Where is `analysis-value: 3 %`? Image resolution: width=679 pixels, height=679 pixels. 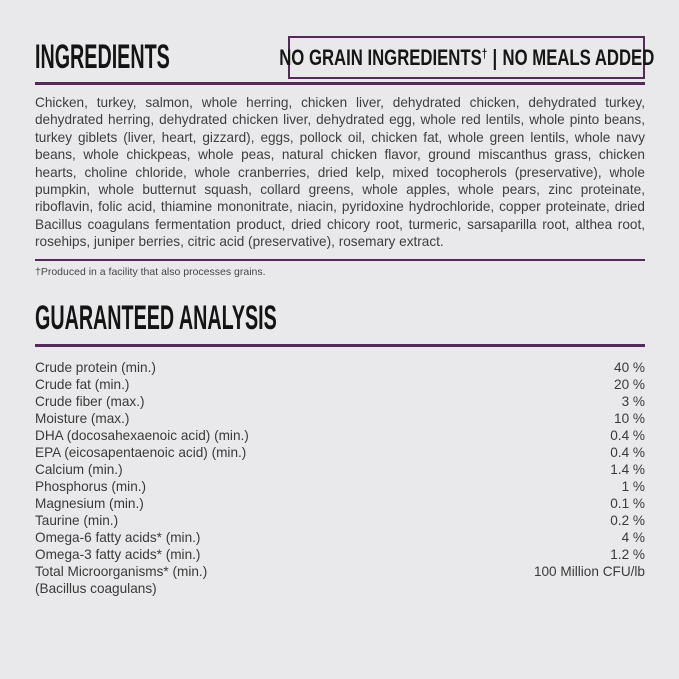 analysis-value: 3 % is located at coordinates (633, 402).